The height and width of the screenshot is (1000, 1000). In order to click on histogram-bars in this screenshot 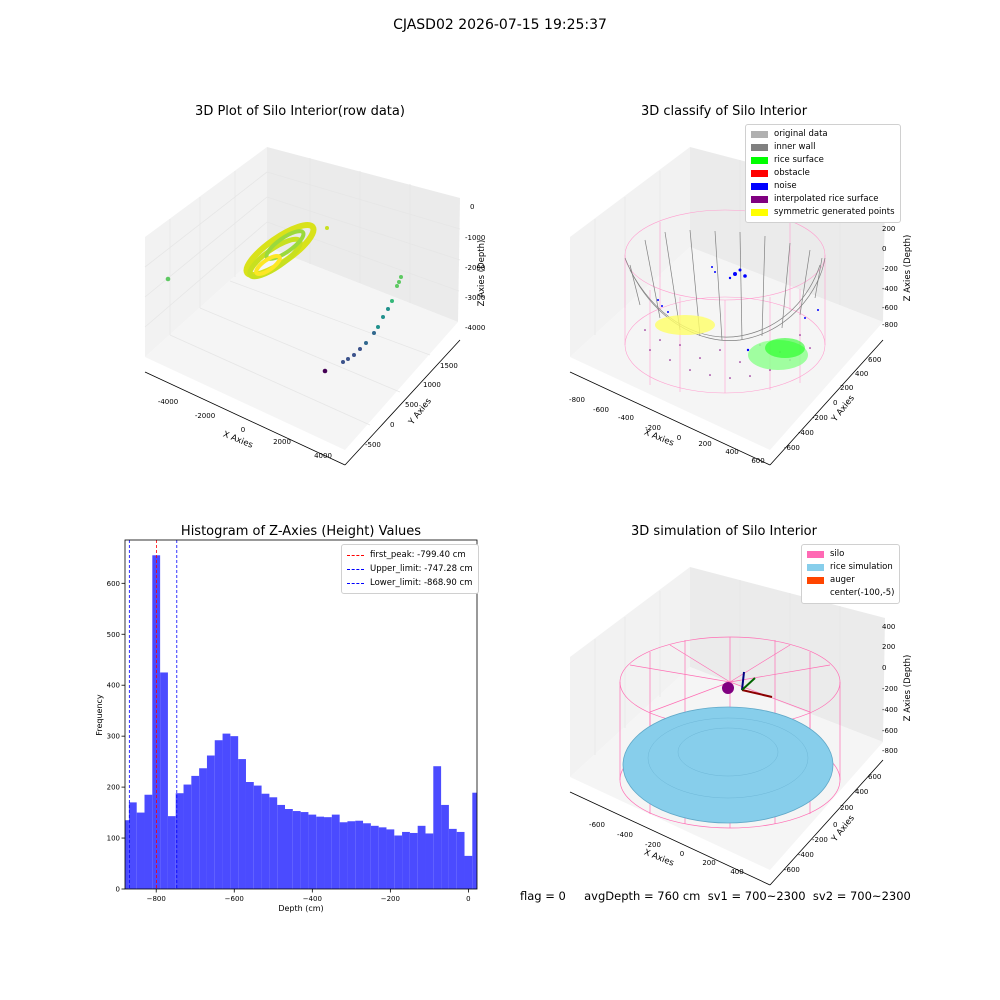, I will do `click(301, 722)`.